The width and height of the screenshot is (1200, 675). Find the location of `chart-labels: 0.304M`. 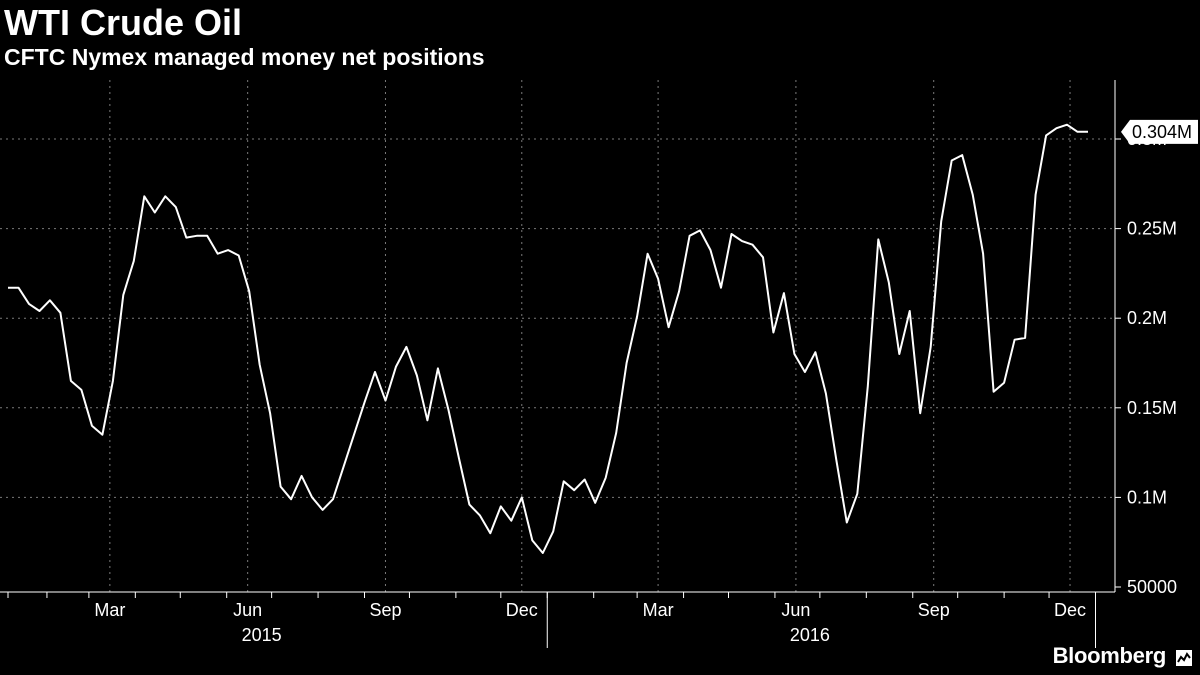

chart-labels: 0.304M is located at coordinates (1159, 131).